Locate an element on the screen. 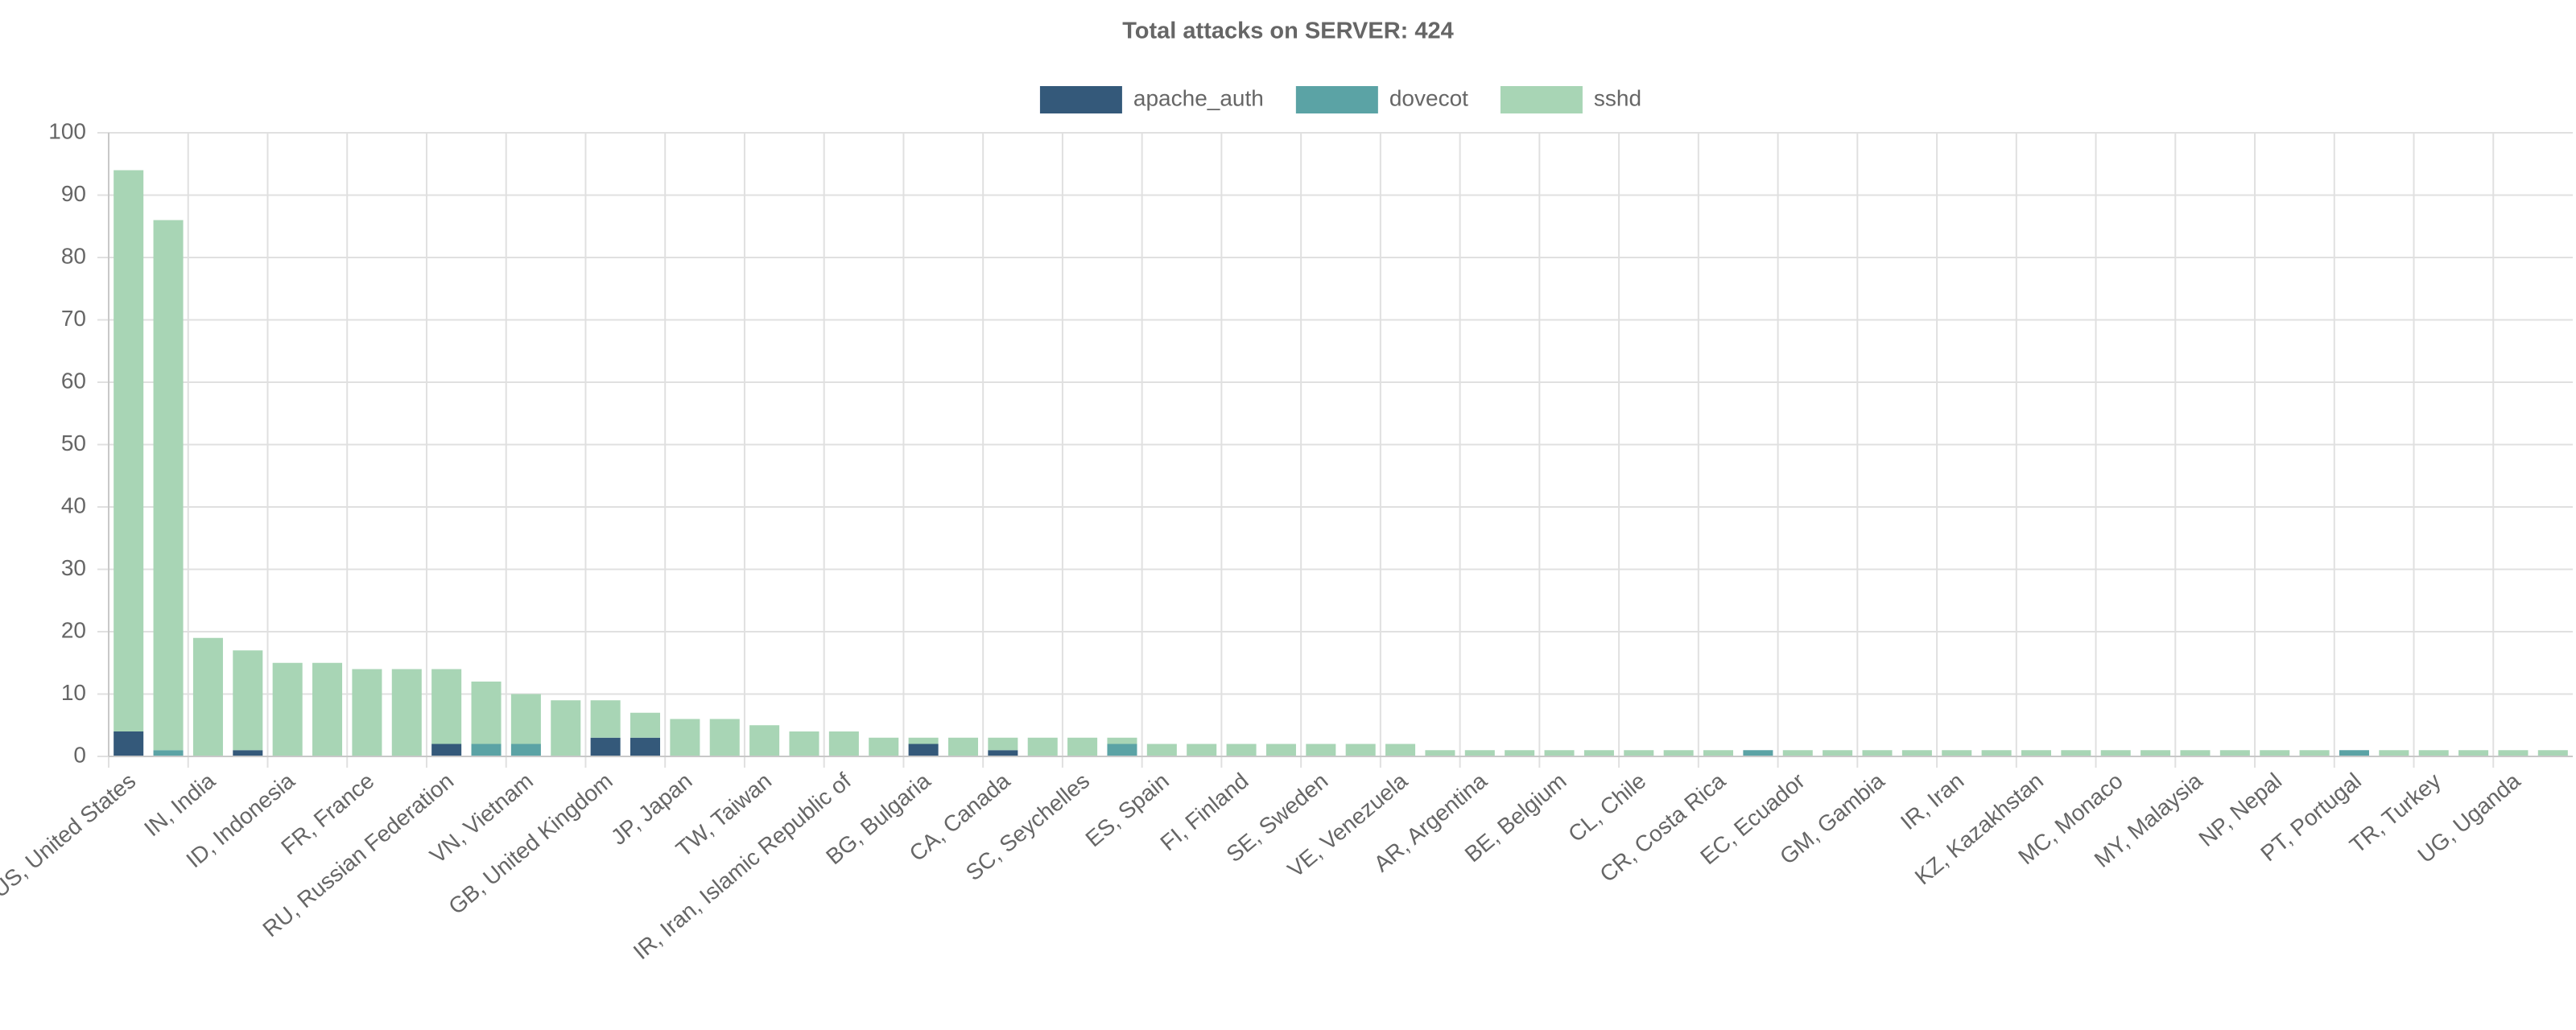 The width and height of the screenshot is (2576, 1030). legend-label: sshd is located at coordinates (1617, 97).